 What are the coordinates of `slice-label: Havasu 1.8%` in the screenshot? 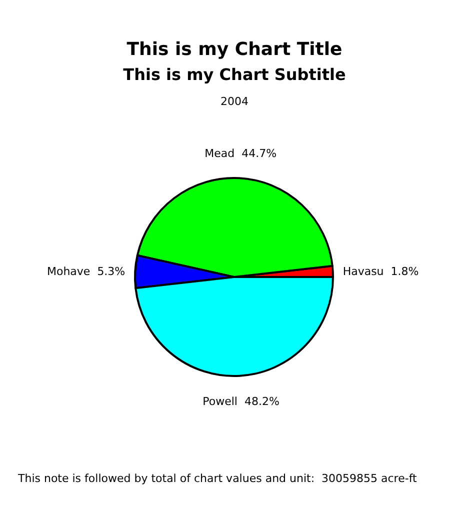 It's located at (380, 271).